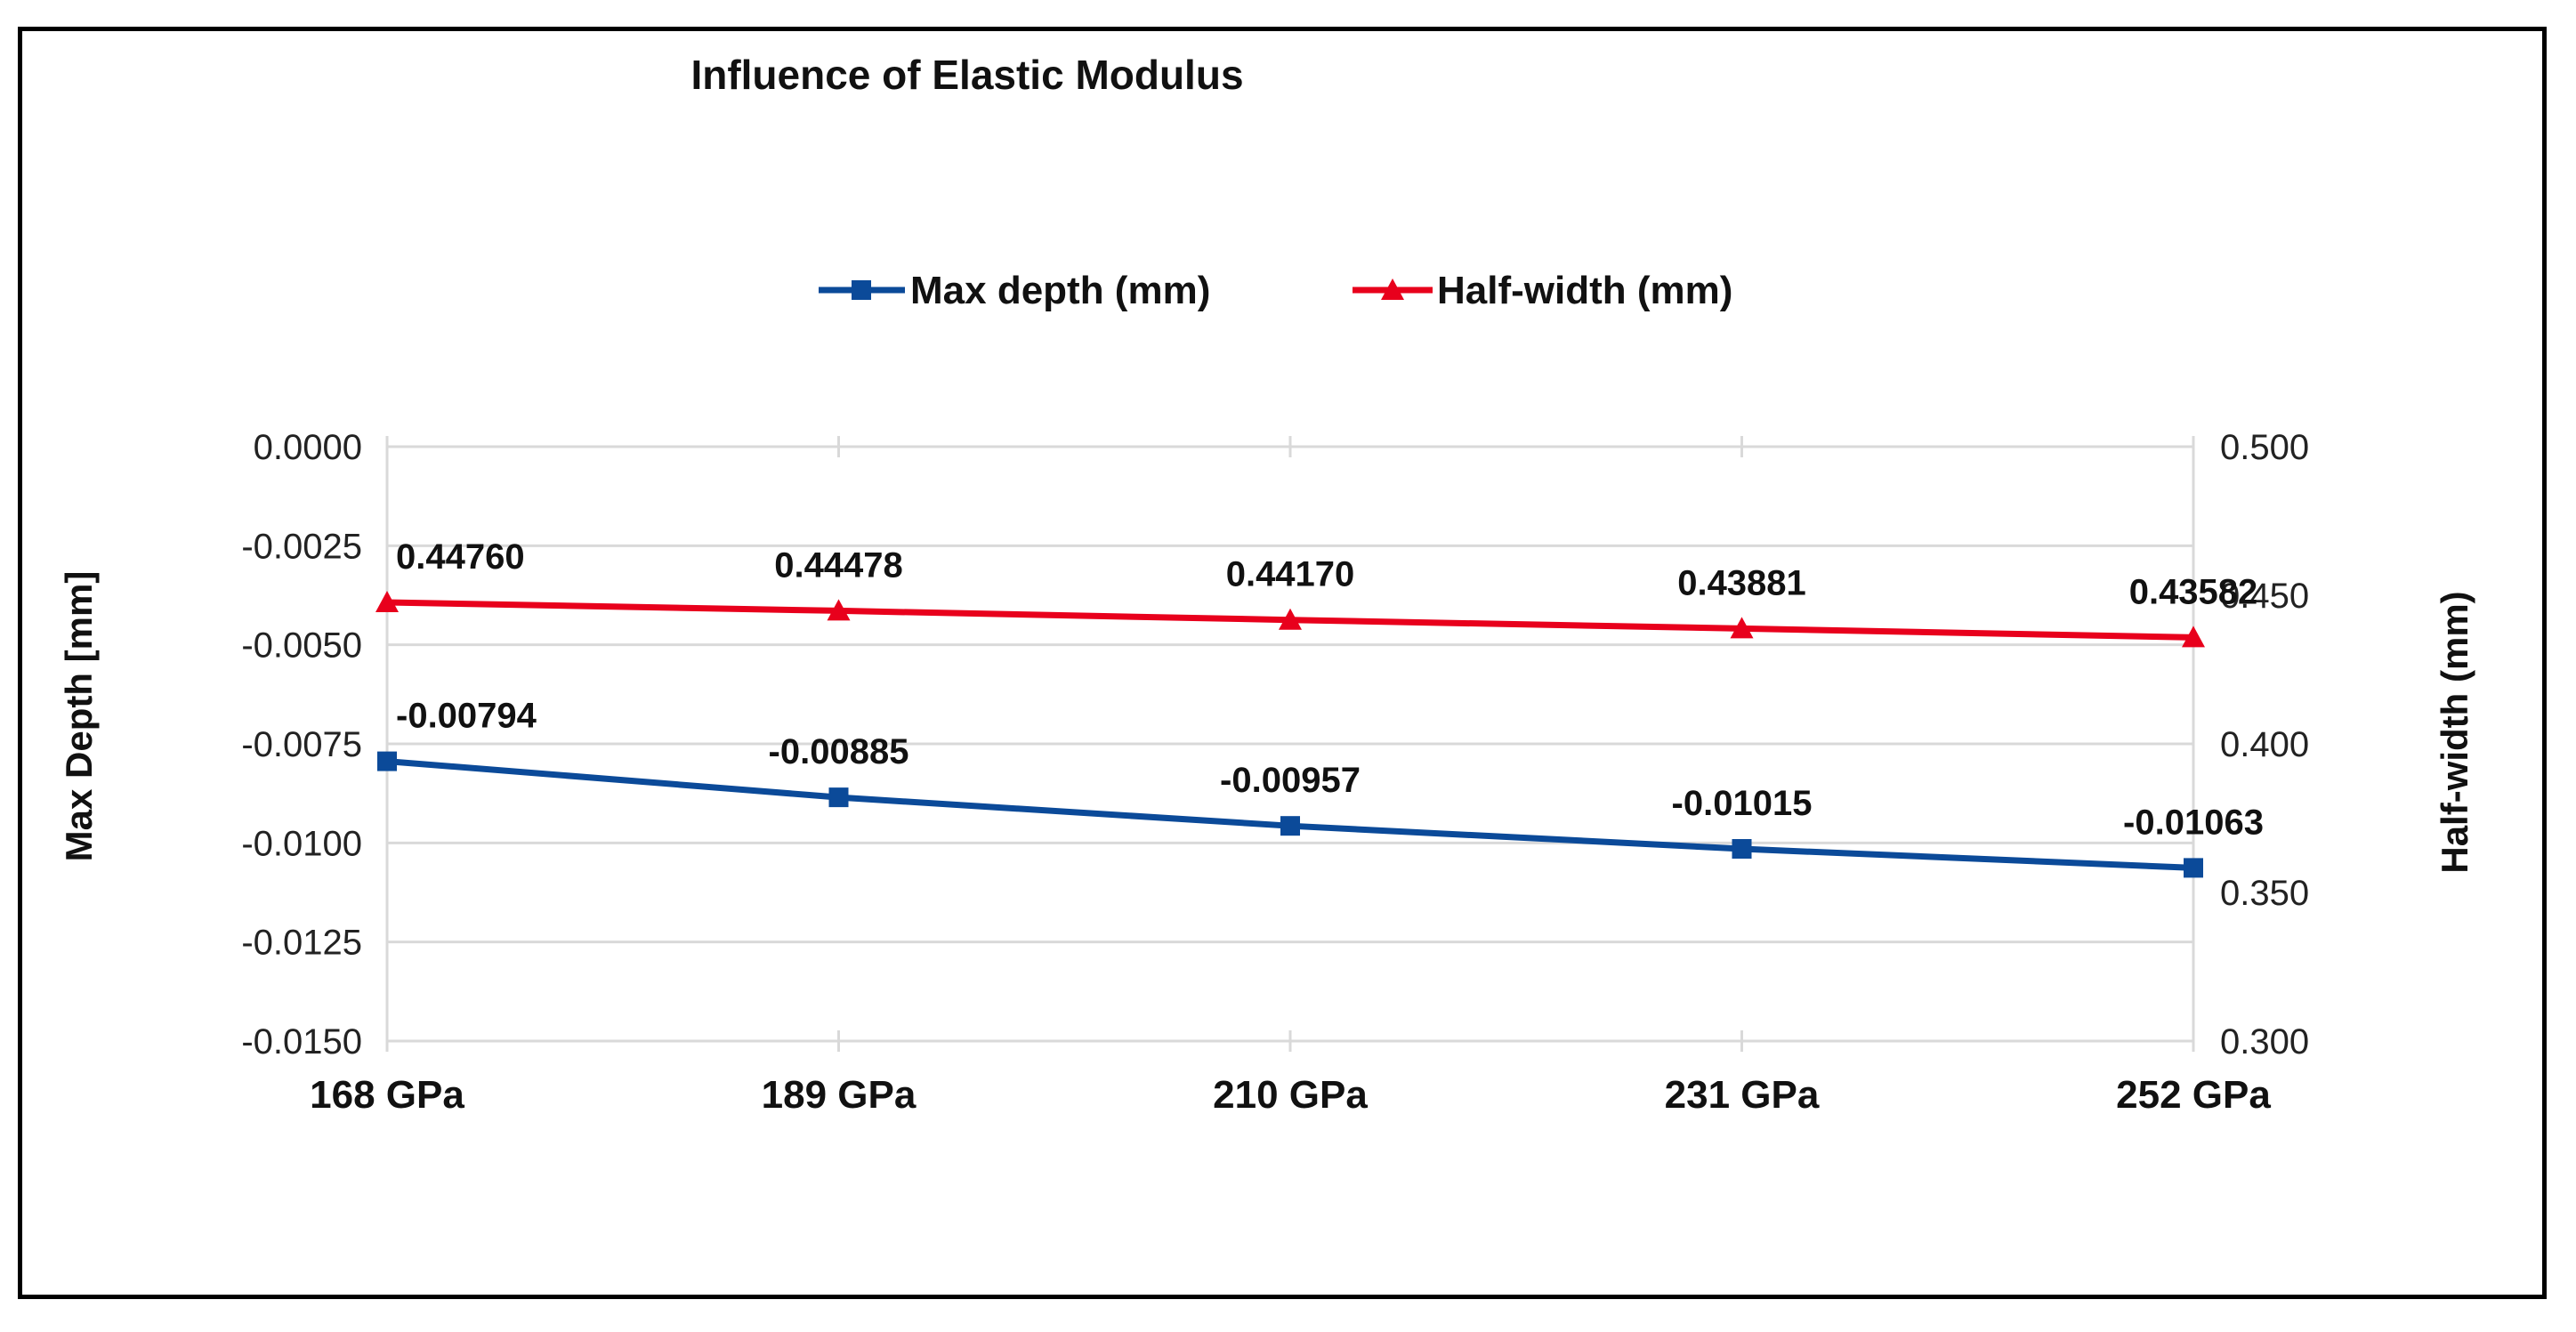 The height and width of the screenshot is (1332, 2576). Describe the element at coordinates (1584, 290) in the screenshot. I see `legend-label-half-width: Half-width (mm)` at that location.